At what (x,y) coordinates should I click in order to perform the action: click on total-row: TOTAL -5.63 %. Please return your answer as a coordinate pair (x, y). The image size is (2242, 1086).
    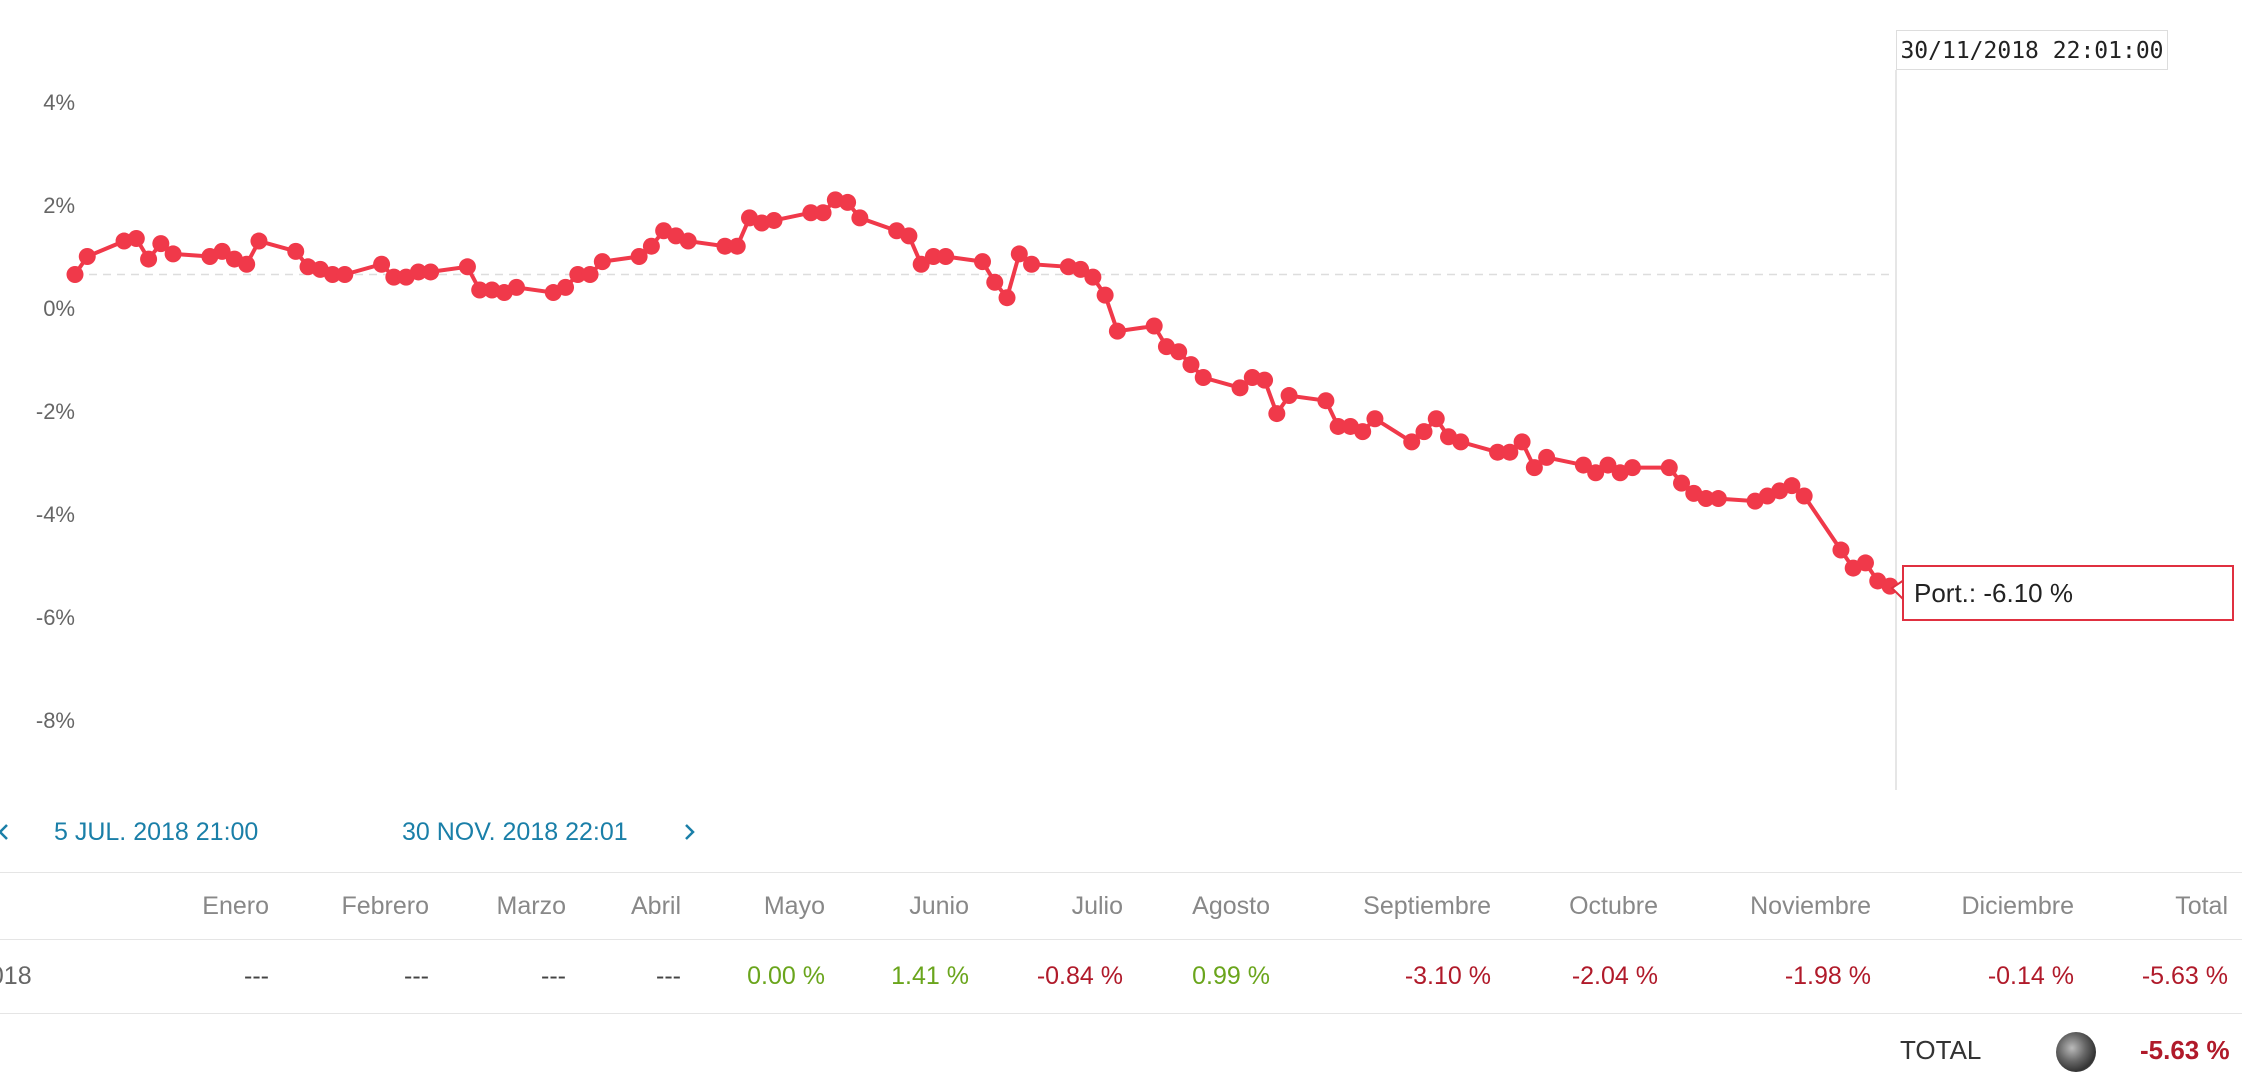
    Looking at the image, I should click on (1121, 1045).